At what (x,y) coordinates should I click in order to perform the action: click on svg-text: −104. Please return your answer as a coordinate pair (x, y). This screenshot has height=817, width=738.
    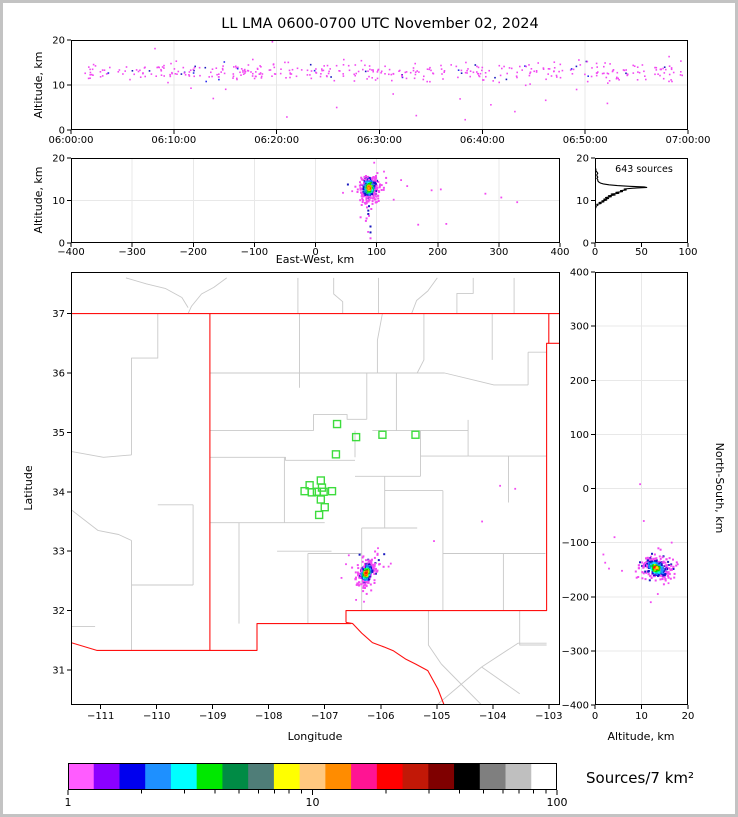
    Looking at the image, I should click on (492, 716).